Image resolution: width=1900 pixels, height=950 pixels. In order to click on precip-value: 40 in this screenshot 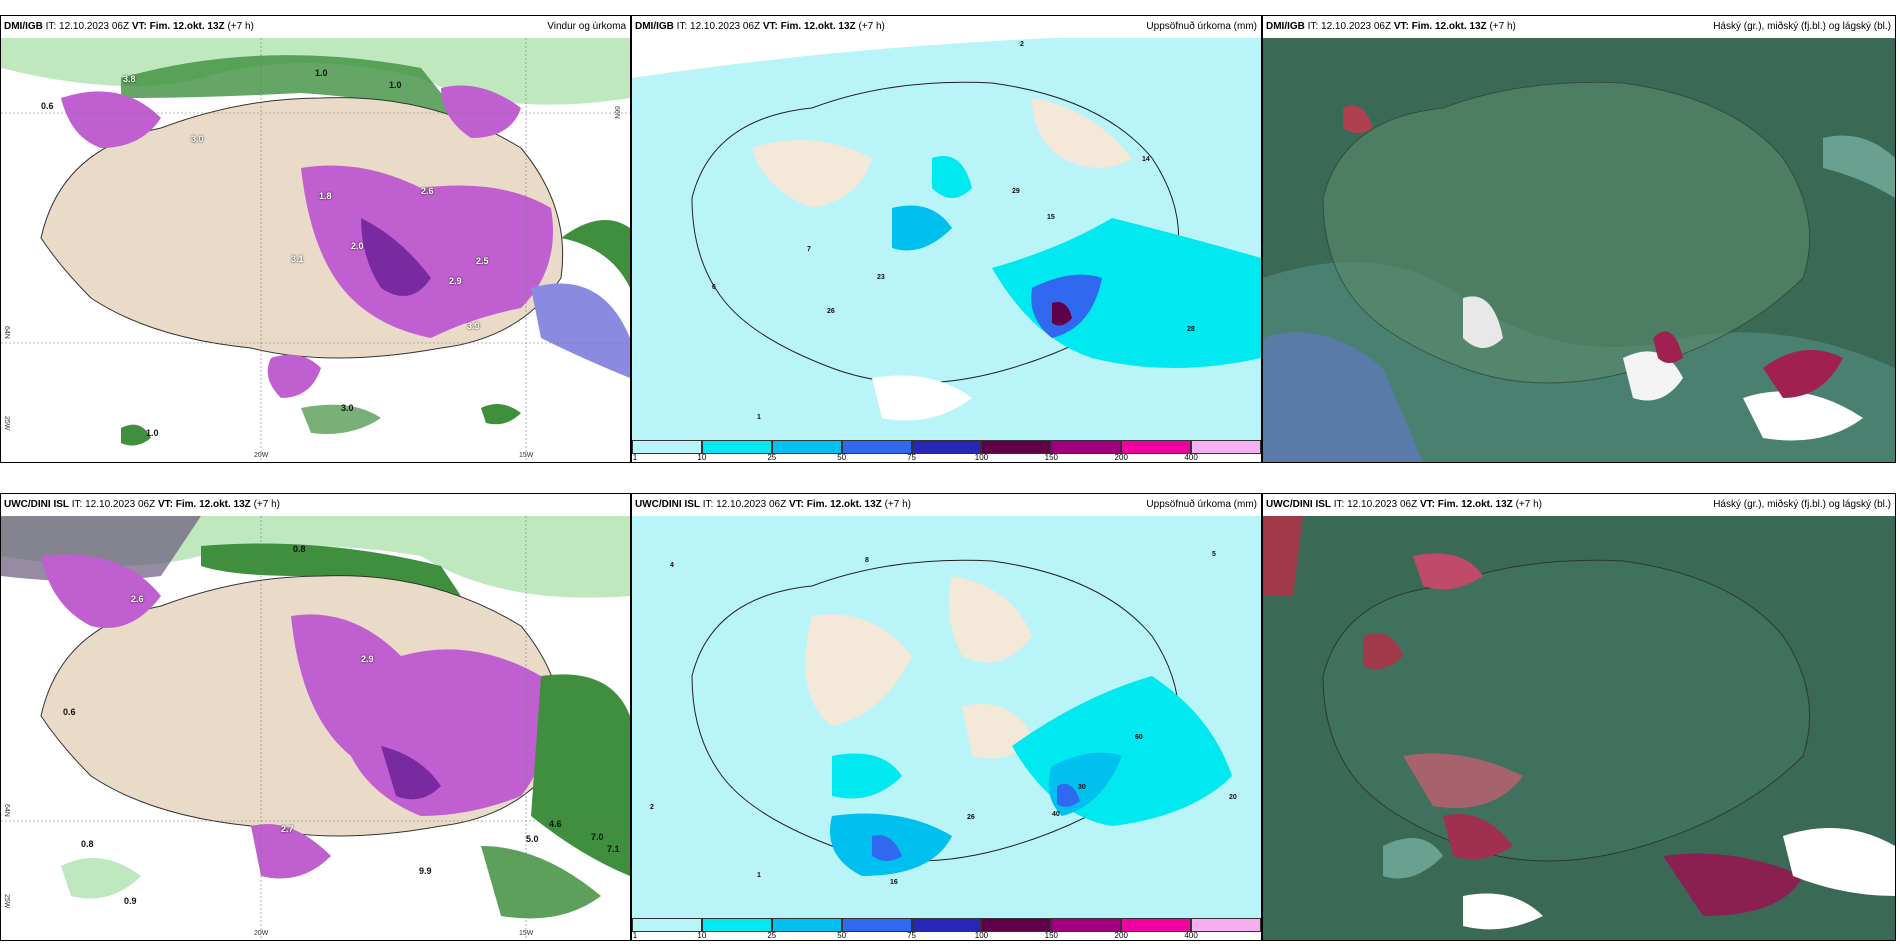, I will do `click(1056, 814)`.